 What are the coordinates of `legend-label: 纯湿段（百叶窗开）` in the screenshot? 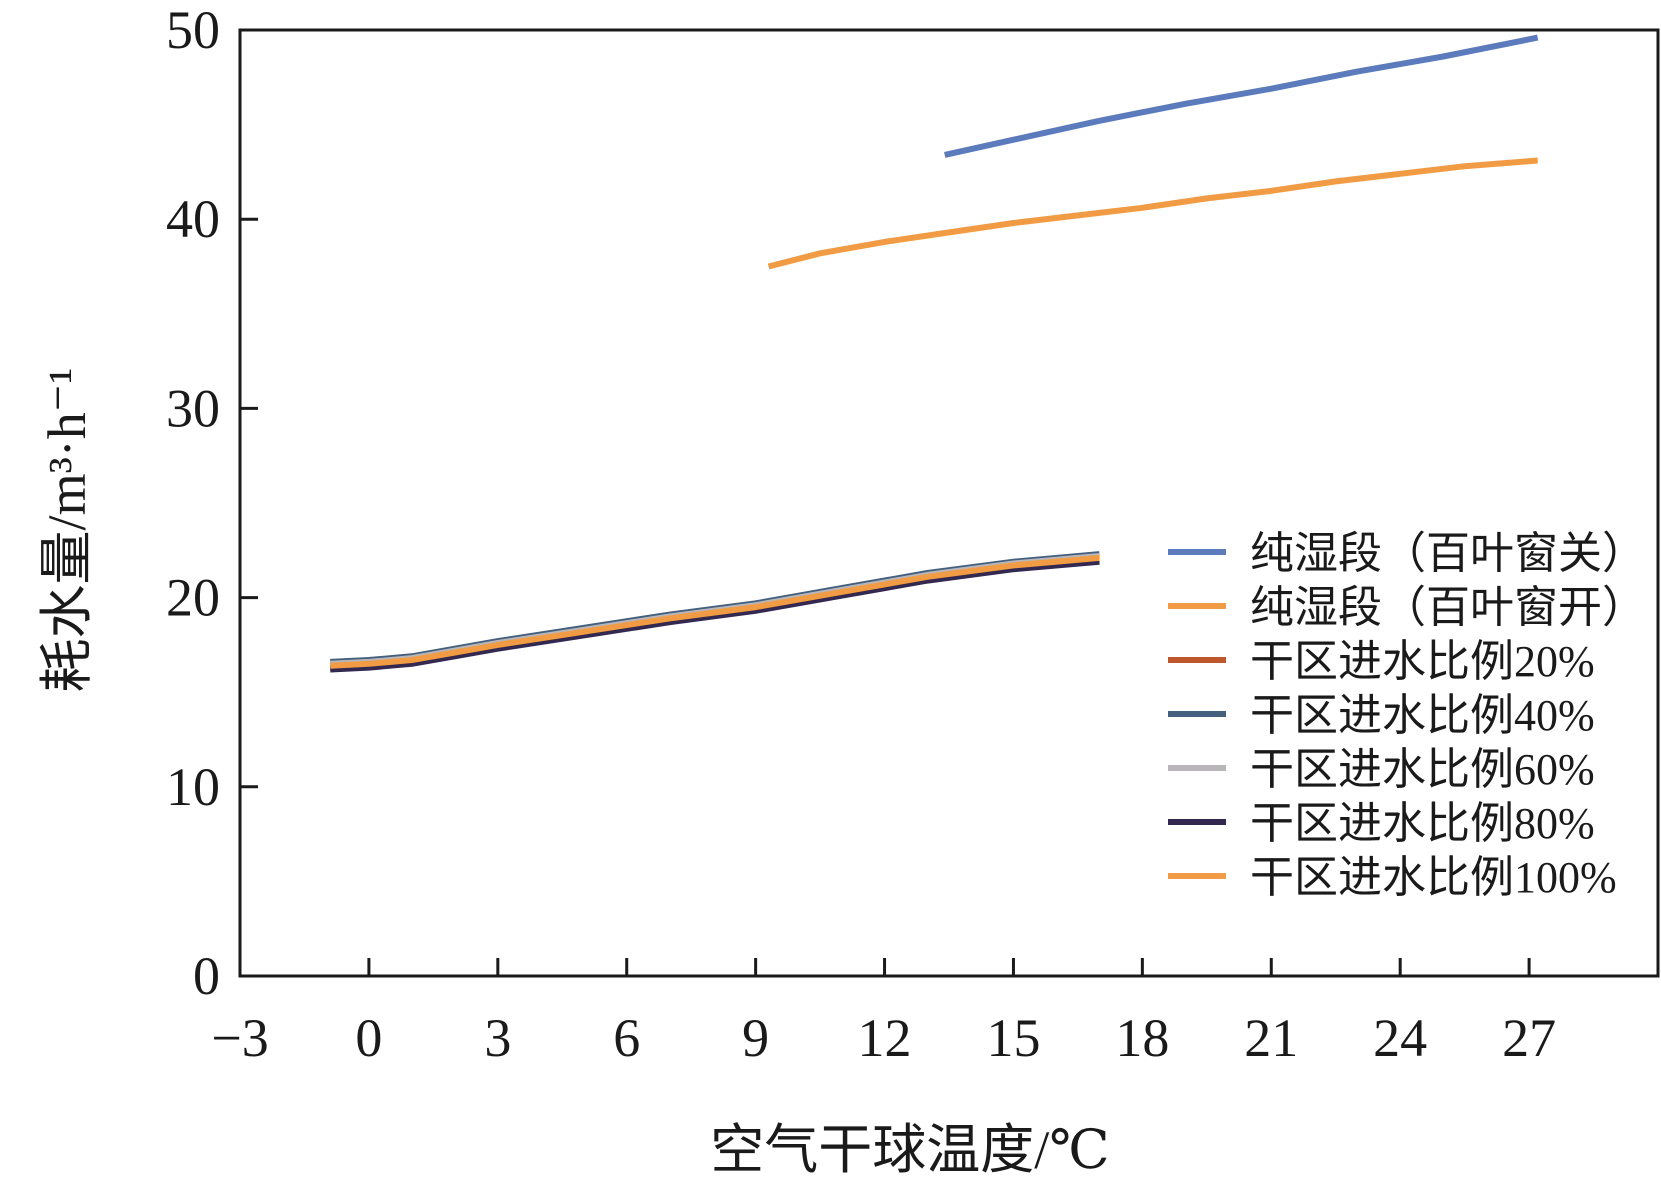 It's located at (1448, 607).